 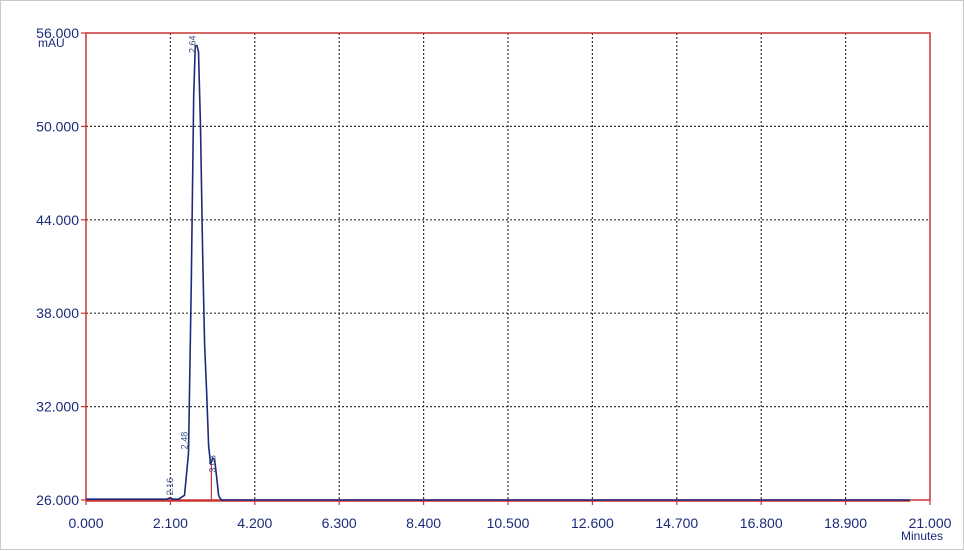 I want to click on peak-label: 2.48, so click(x=184, y=441).